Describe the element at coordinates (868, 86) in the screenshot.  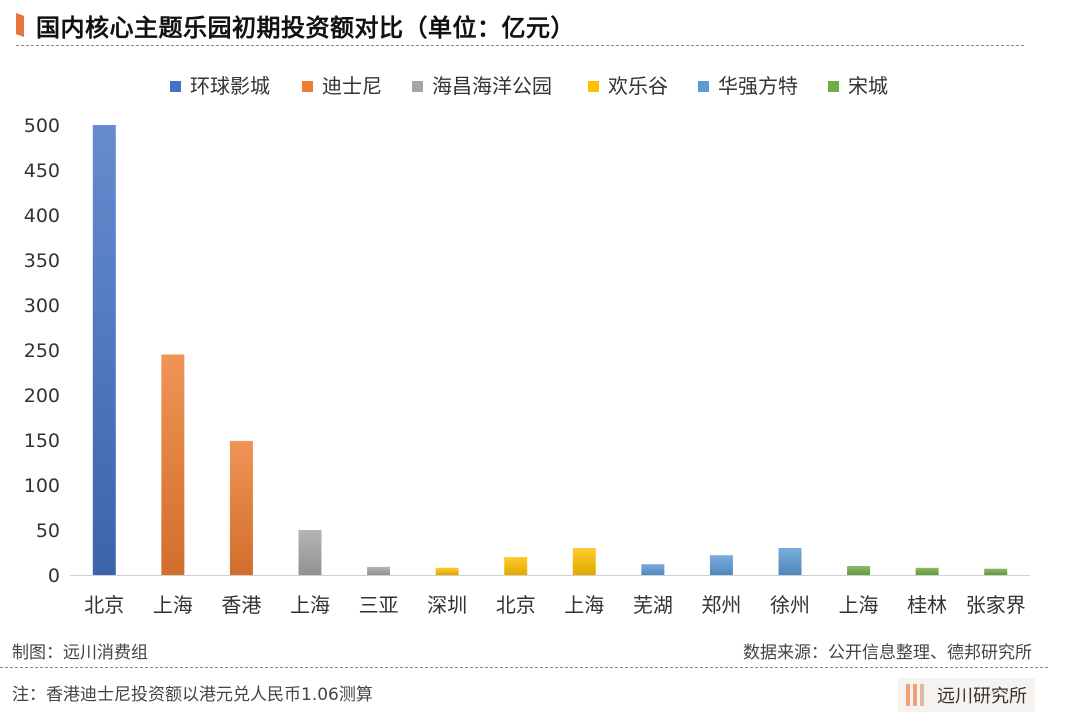
I see `legend-label: 宋城` at that location.